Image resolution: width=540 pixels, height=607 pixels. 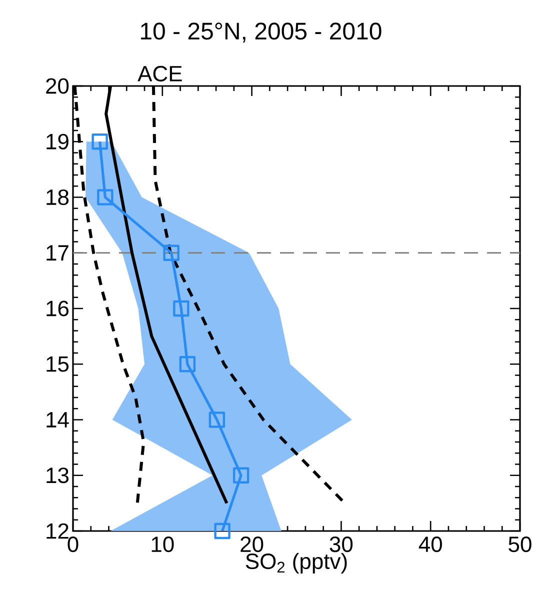 I want to click on chart-title: 10 - 25°N, 2005 - 2010, so click(x=261, y=32).